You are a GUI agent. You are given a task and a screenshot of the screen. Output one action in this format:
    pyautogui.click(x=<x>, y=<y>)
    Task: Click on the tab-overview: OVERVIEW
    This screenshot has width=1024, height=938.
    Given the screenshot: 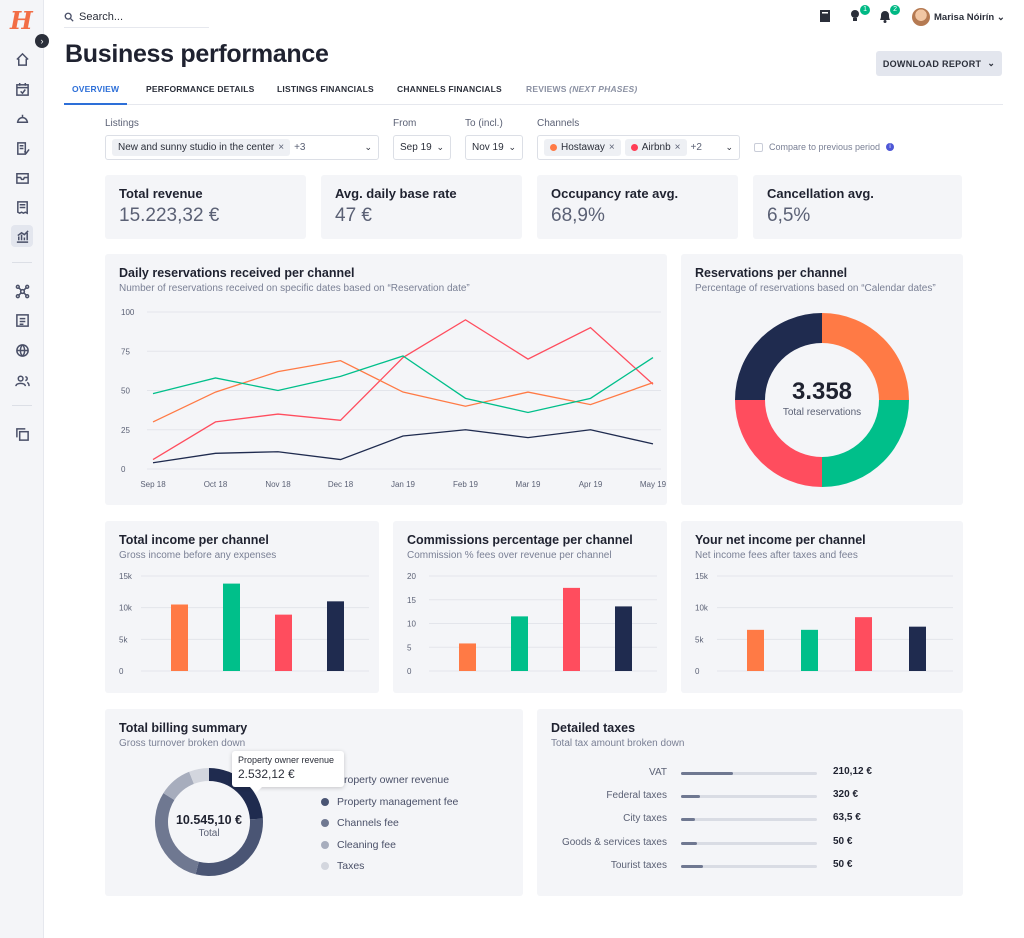 What is the action you would take?
    pyautogui.click(x=96, y=94)
    